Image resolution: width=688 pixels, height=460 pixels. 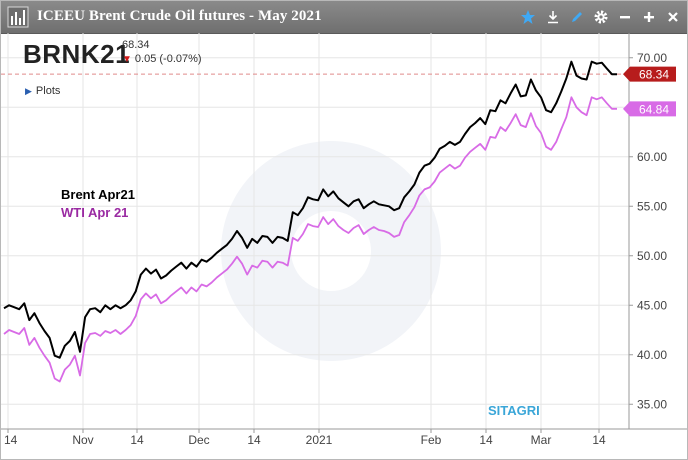 What do you see at coordinates (654, 109) in the screenshot?
I see `last-value-label-wti: 64.84` at bounding box center [654, 109].